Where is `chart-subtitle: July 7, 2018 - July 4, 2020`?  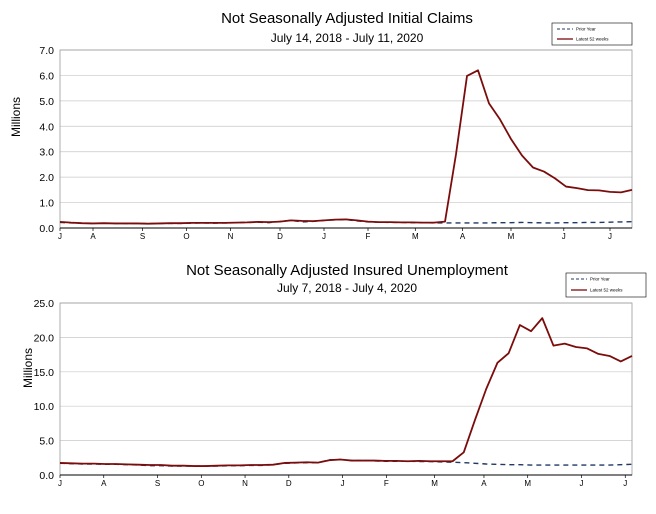 chart-subtitle: July 7, 2018 - July 4, 2020 is located at coordinates (347, 288).